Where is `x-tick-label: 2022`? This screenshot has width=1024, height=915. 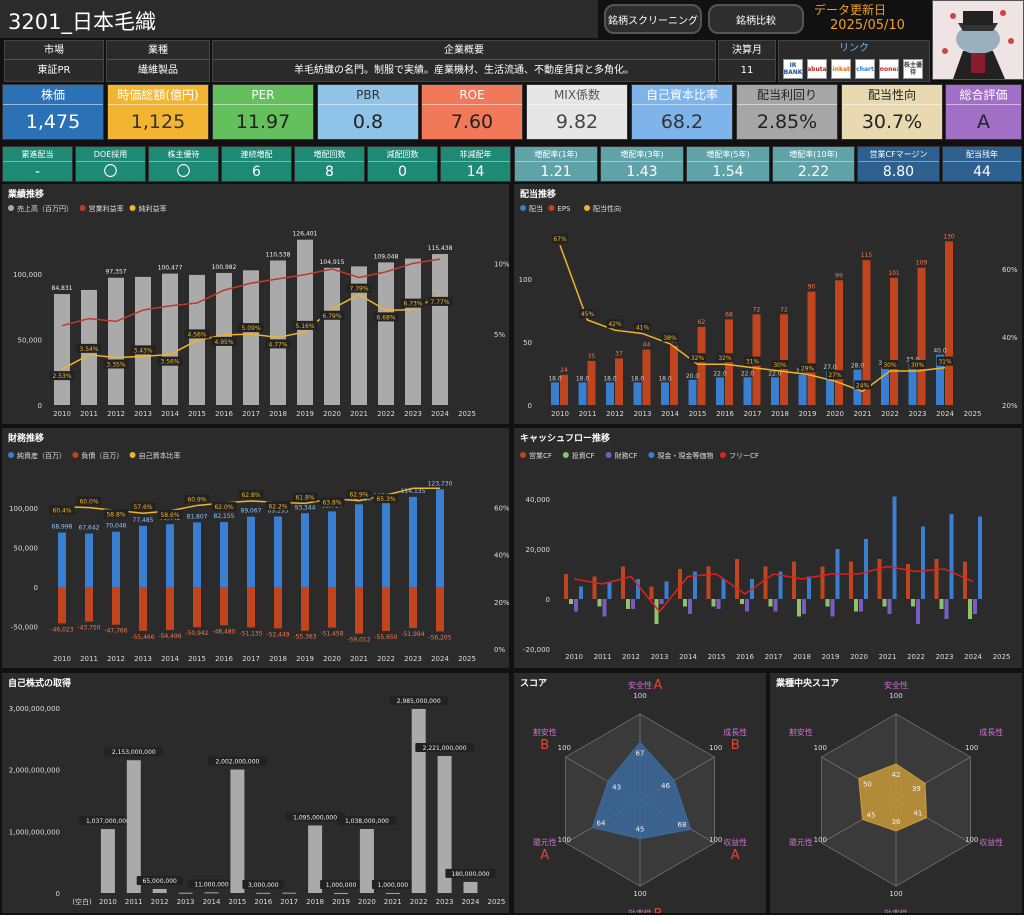
x-tick-label: 2022 is located at coordinates (916, 657).